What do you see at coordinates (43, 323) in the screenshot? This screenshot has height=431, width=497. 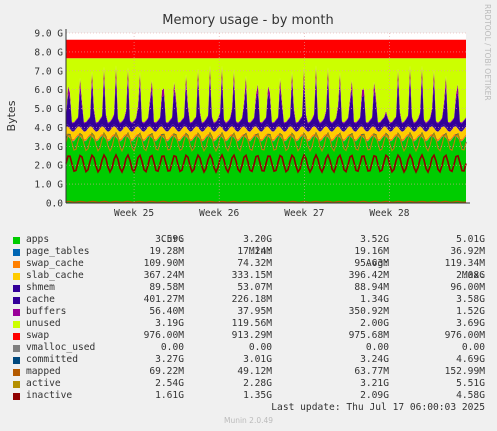 I see `legend-label: unused` at bounding box center [43, 323].